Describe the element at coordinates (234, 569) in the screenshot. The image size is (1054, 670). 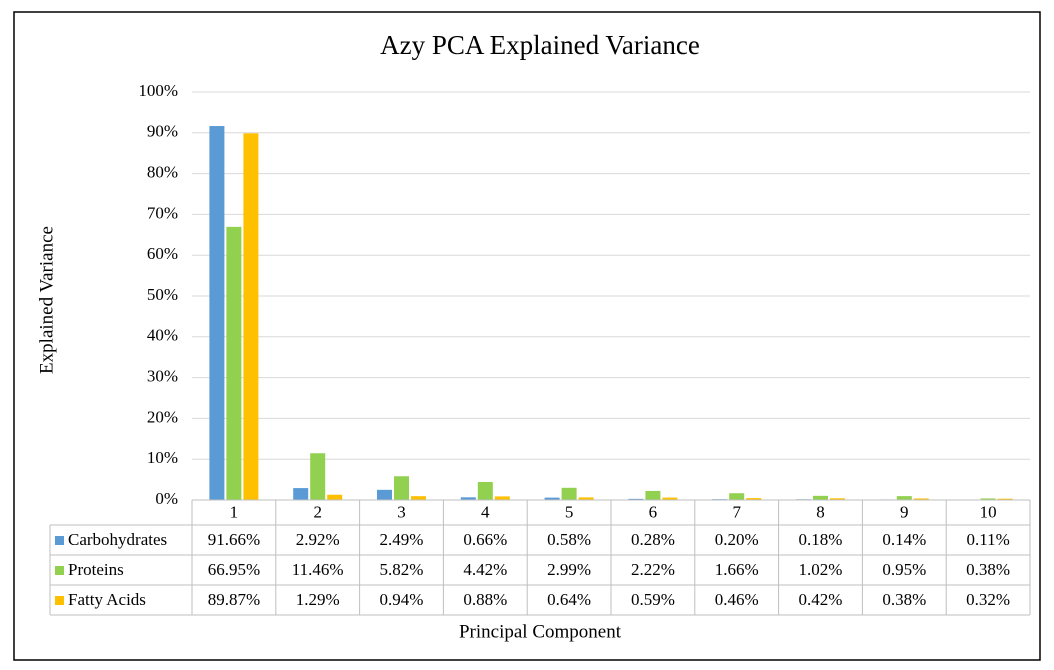
I see `table-cell: 66.95%` at that location.